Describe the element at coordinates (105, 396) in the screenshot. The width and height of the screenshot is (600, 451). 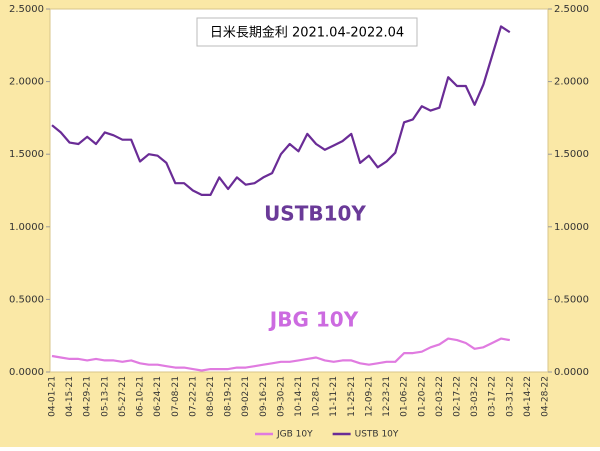
I see `x-tick-label: 05-13-21` at that location.